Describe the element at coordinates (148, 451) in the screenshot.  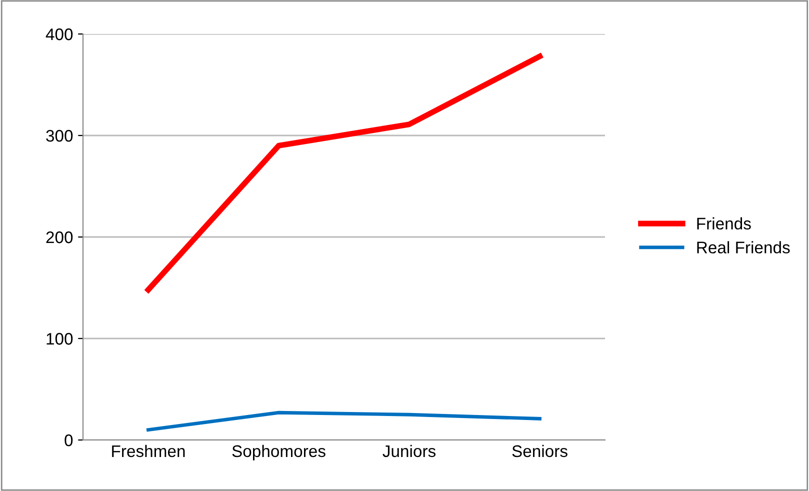
I see `x-tick-label: Freshmen` at that location.